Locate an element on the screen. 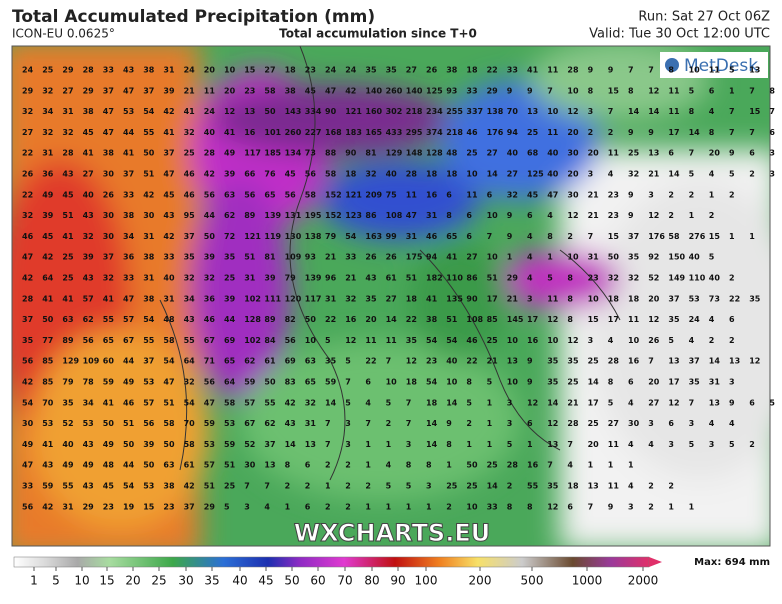  grid-value: 11 is located at coordinates (472, 194).